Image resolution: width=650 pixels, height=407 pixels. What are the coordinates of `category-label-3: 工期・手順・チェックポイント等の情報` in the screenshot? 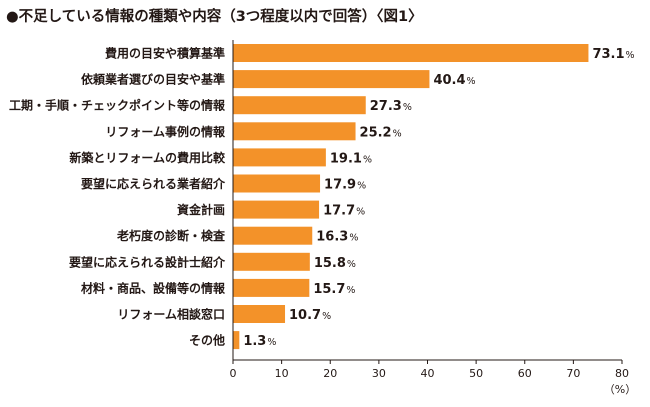 It's located at (117, 105).